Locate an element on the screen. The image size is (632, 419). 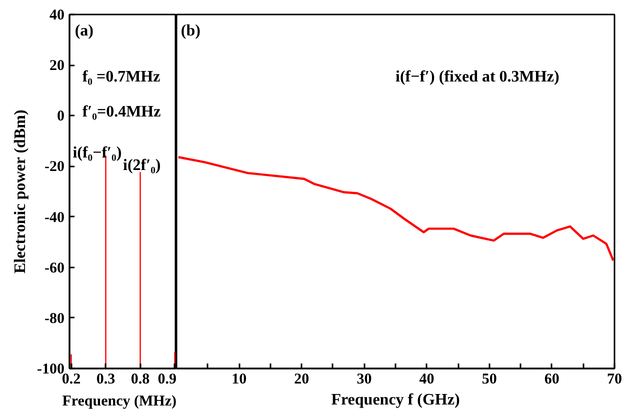
x-tick-label: 50 is located at coordinates (489, 380).